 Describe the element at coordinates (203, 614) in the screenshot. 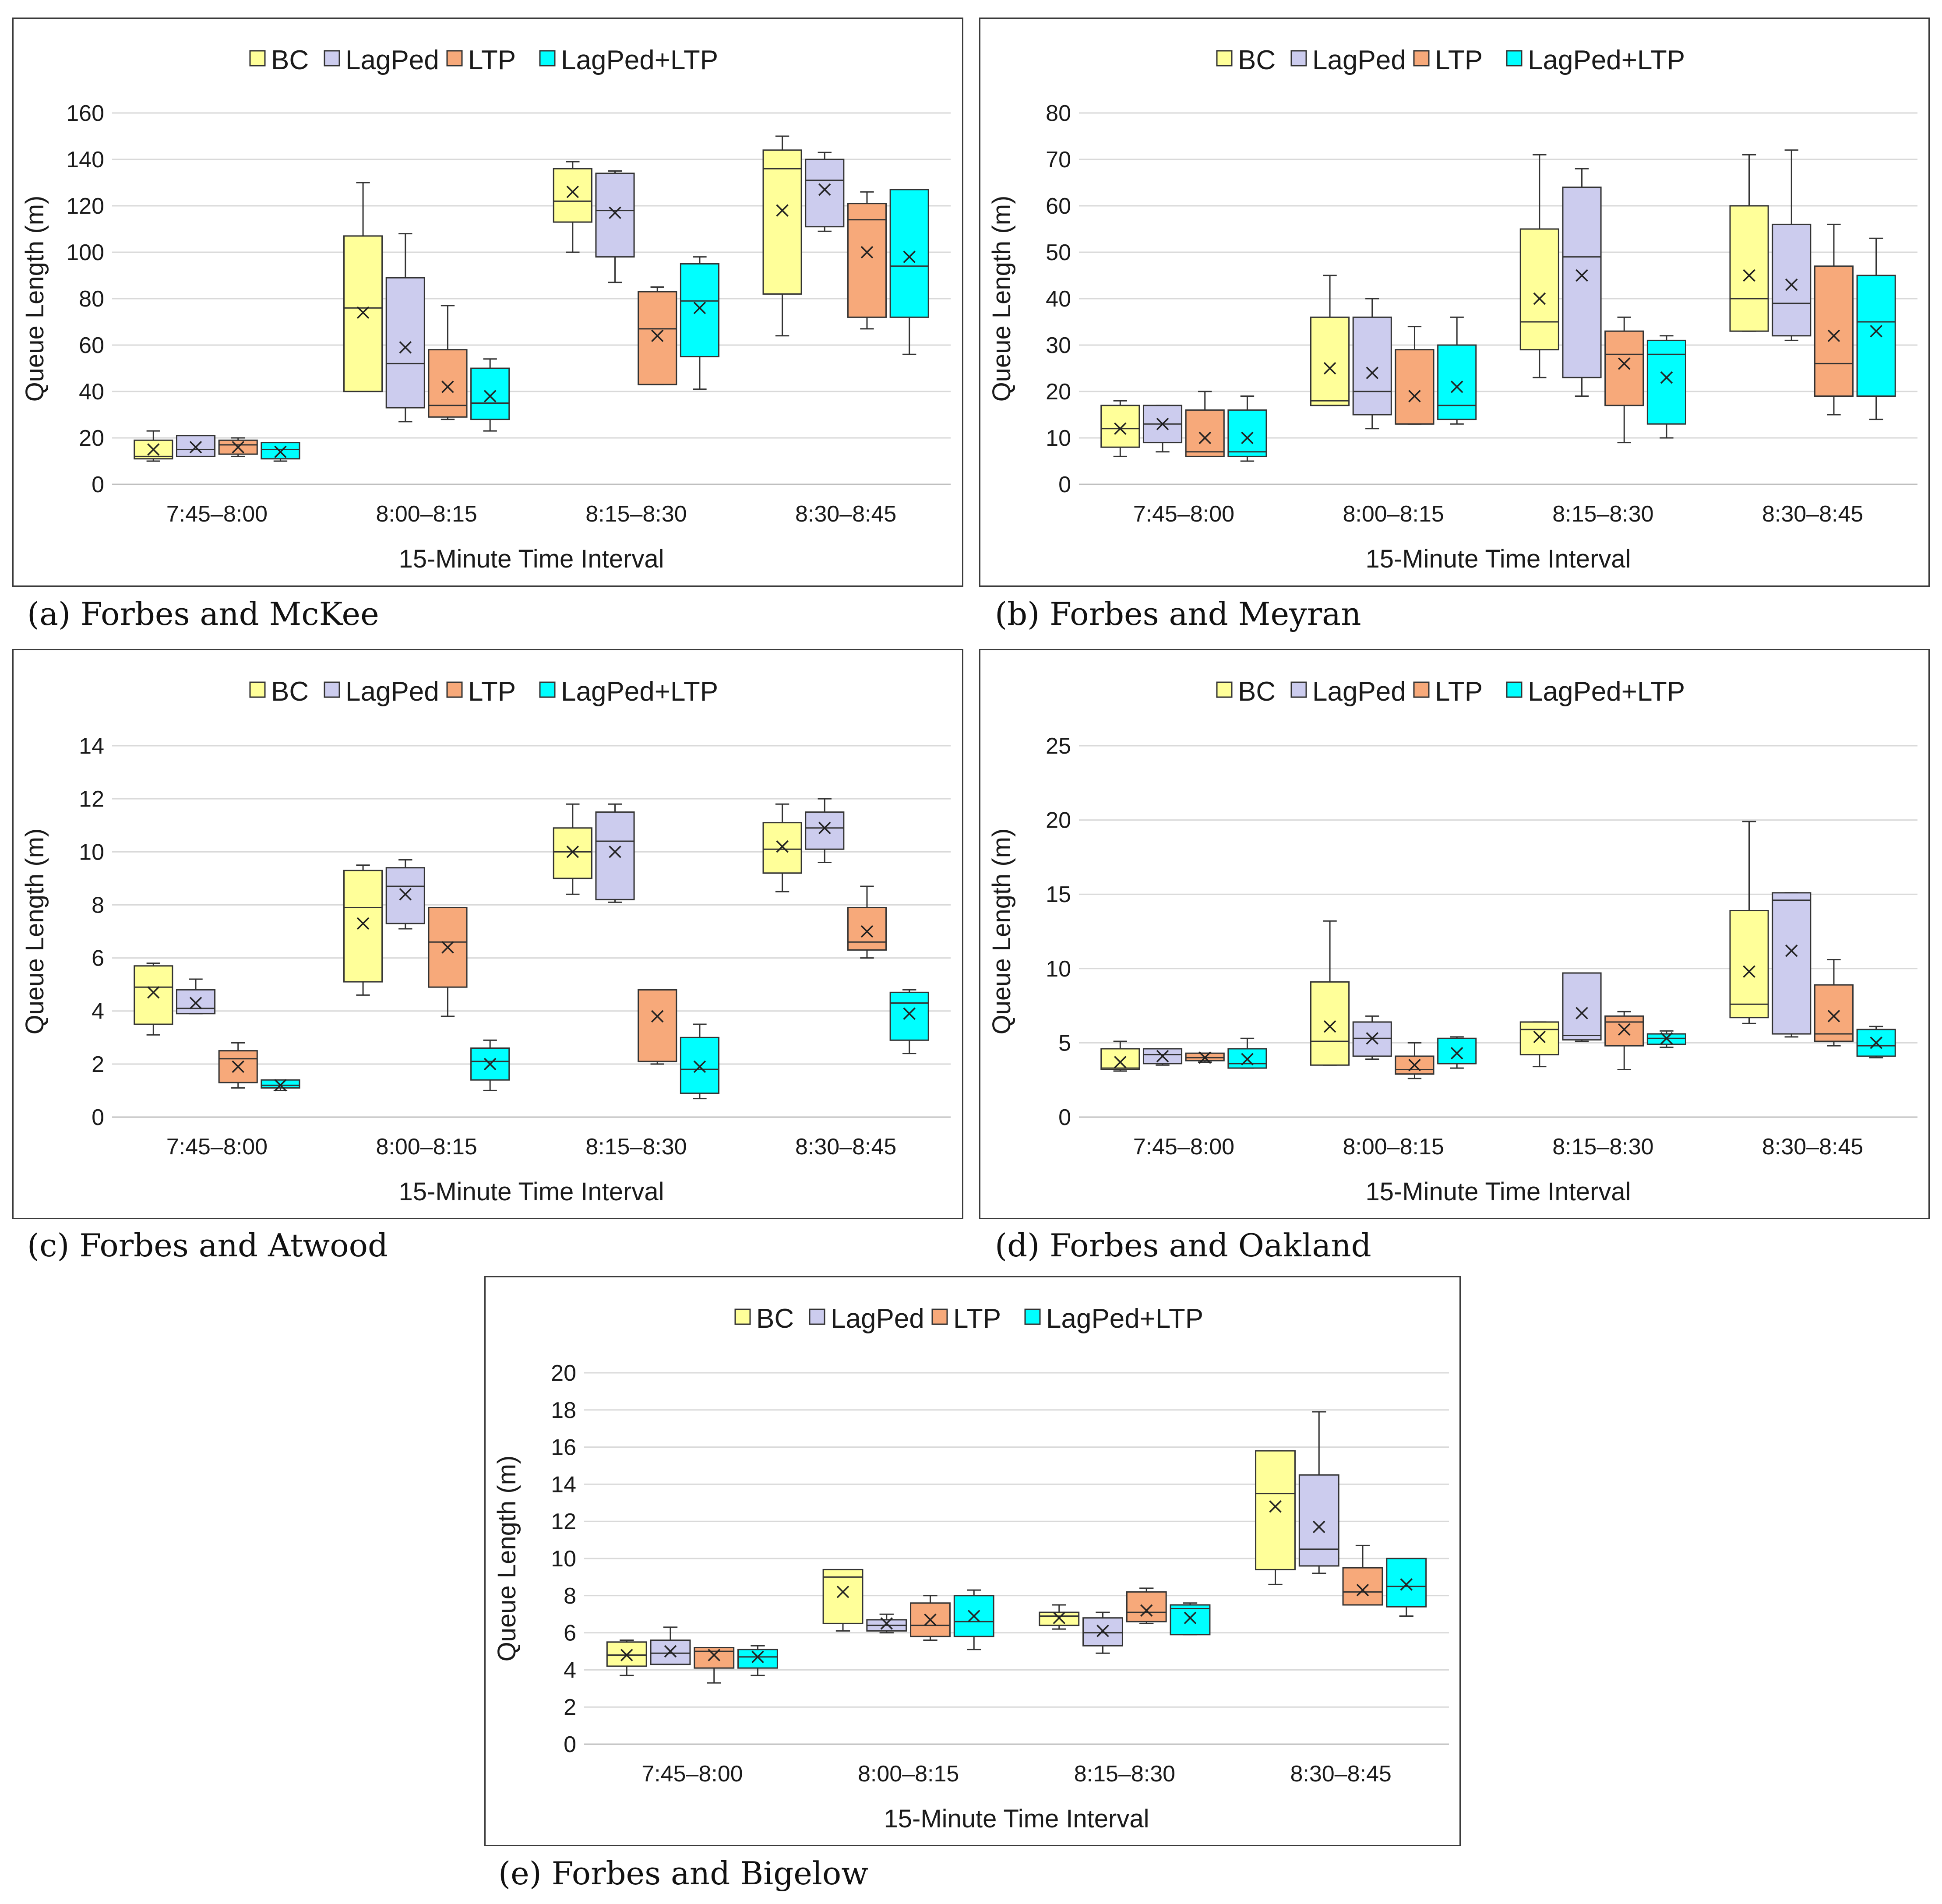

I see `caption-a: (a) Forbes and McKee` at that location.